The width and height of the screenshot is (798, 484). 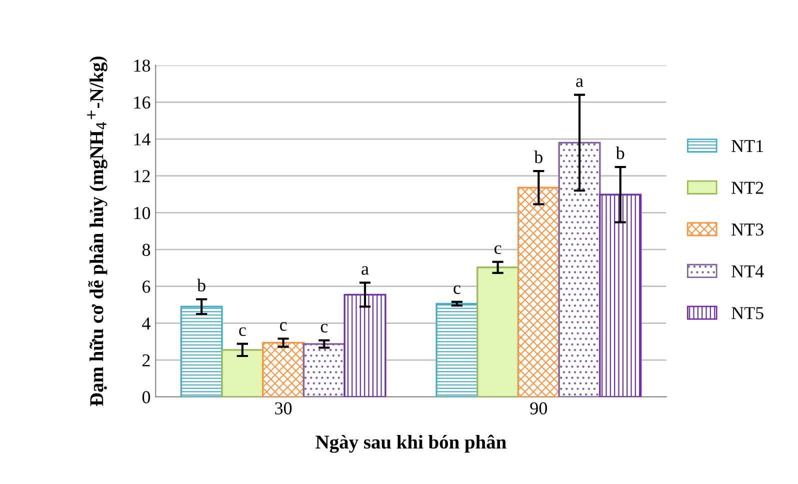 I want to click on y-tick-label: 12, so click(x=142, y=176).